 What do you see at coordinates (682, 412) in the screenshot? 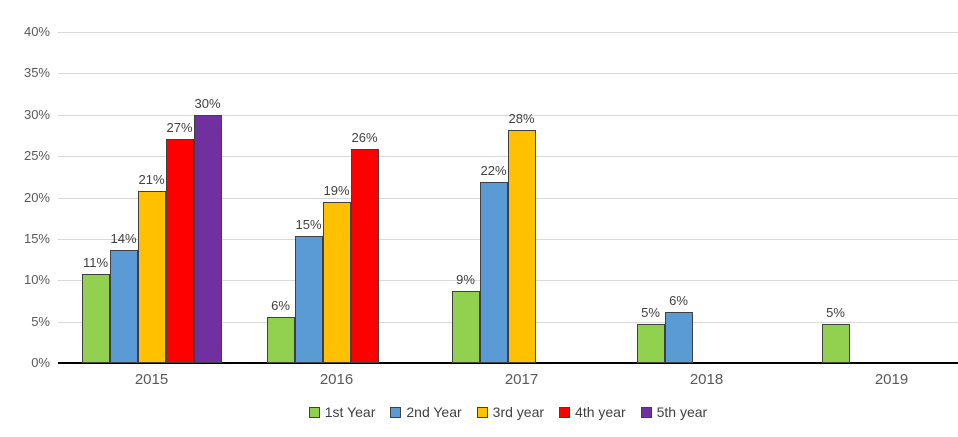
I see `legend-label: 5th year` at bounding box center [682, 412].